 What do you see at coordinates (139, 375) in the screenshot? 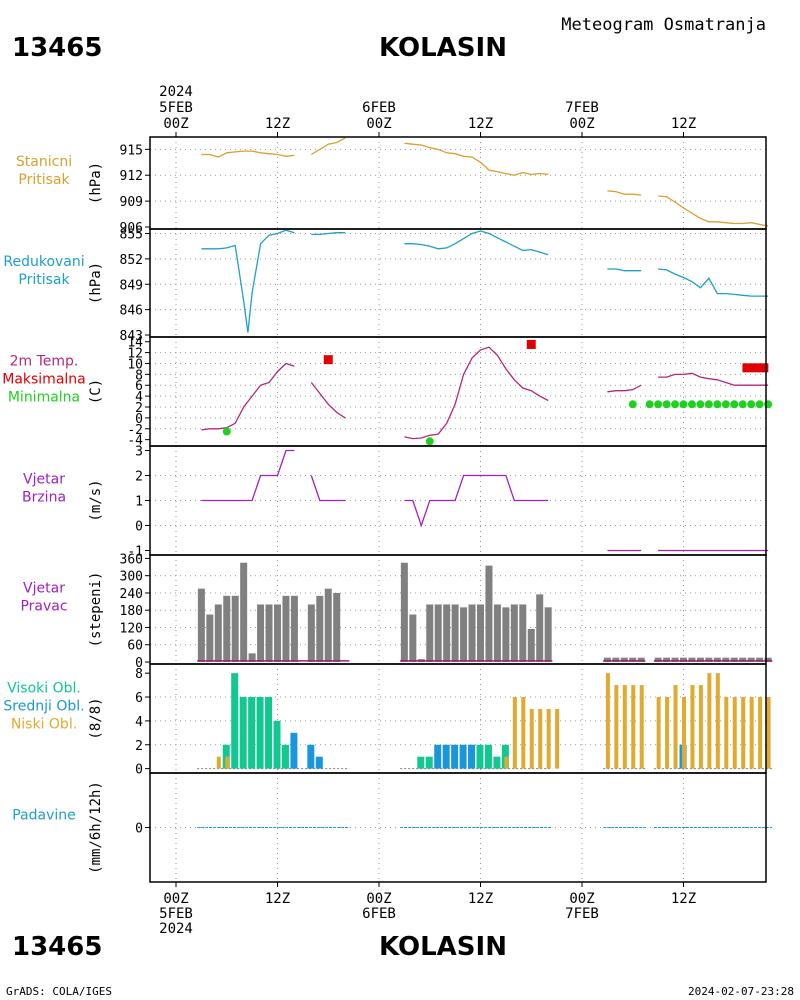
I see `y-tick-label: 8` at bounding box center [139, 375].